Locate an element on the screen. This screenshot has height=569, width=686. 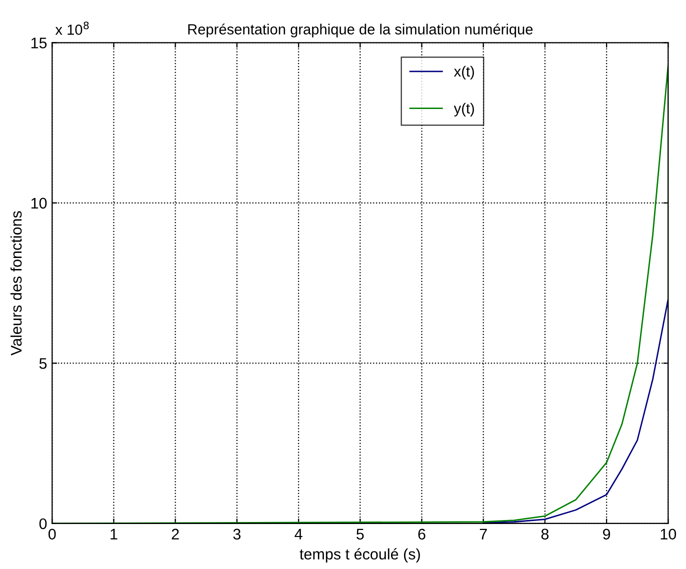
y-tick-label: 0 is located at coordinates (43, 524).